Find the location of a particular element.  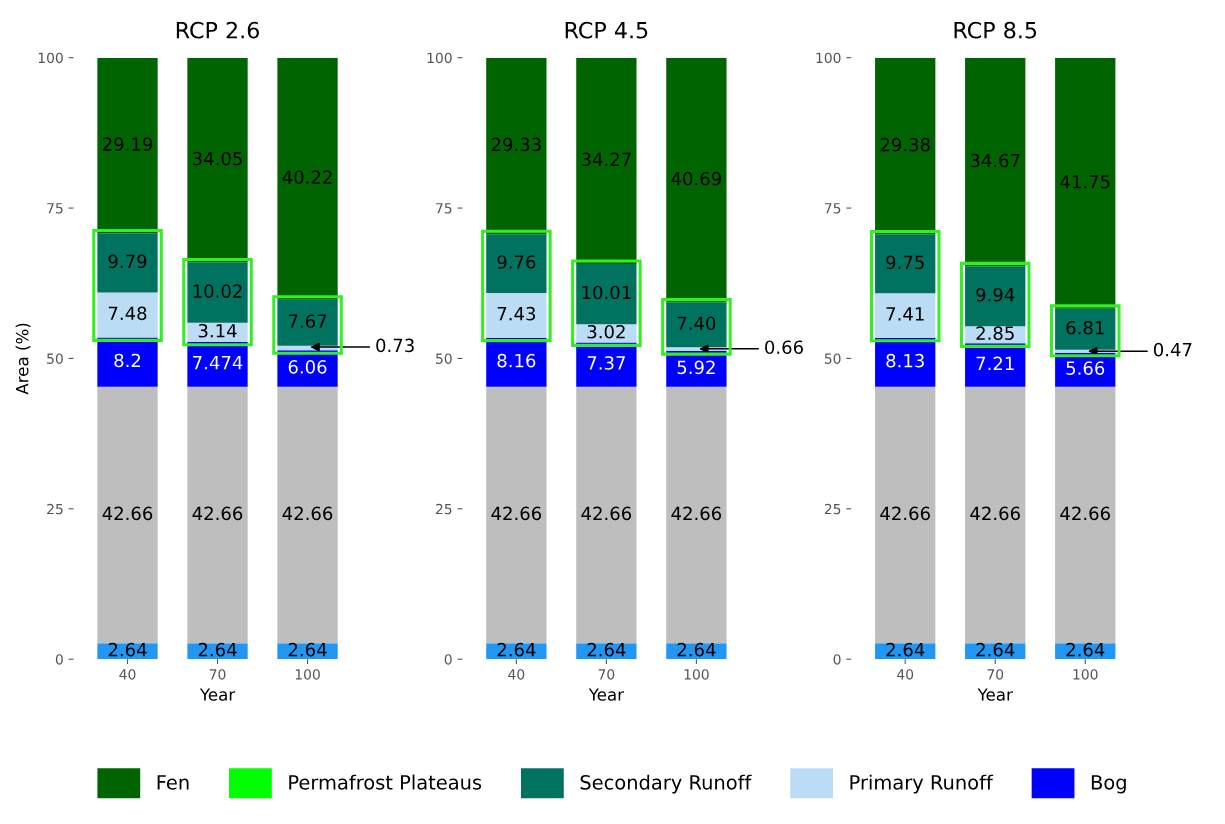

data-label: 29.19 is located at coordinates (127, 144).